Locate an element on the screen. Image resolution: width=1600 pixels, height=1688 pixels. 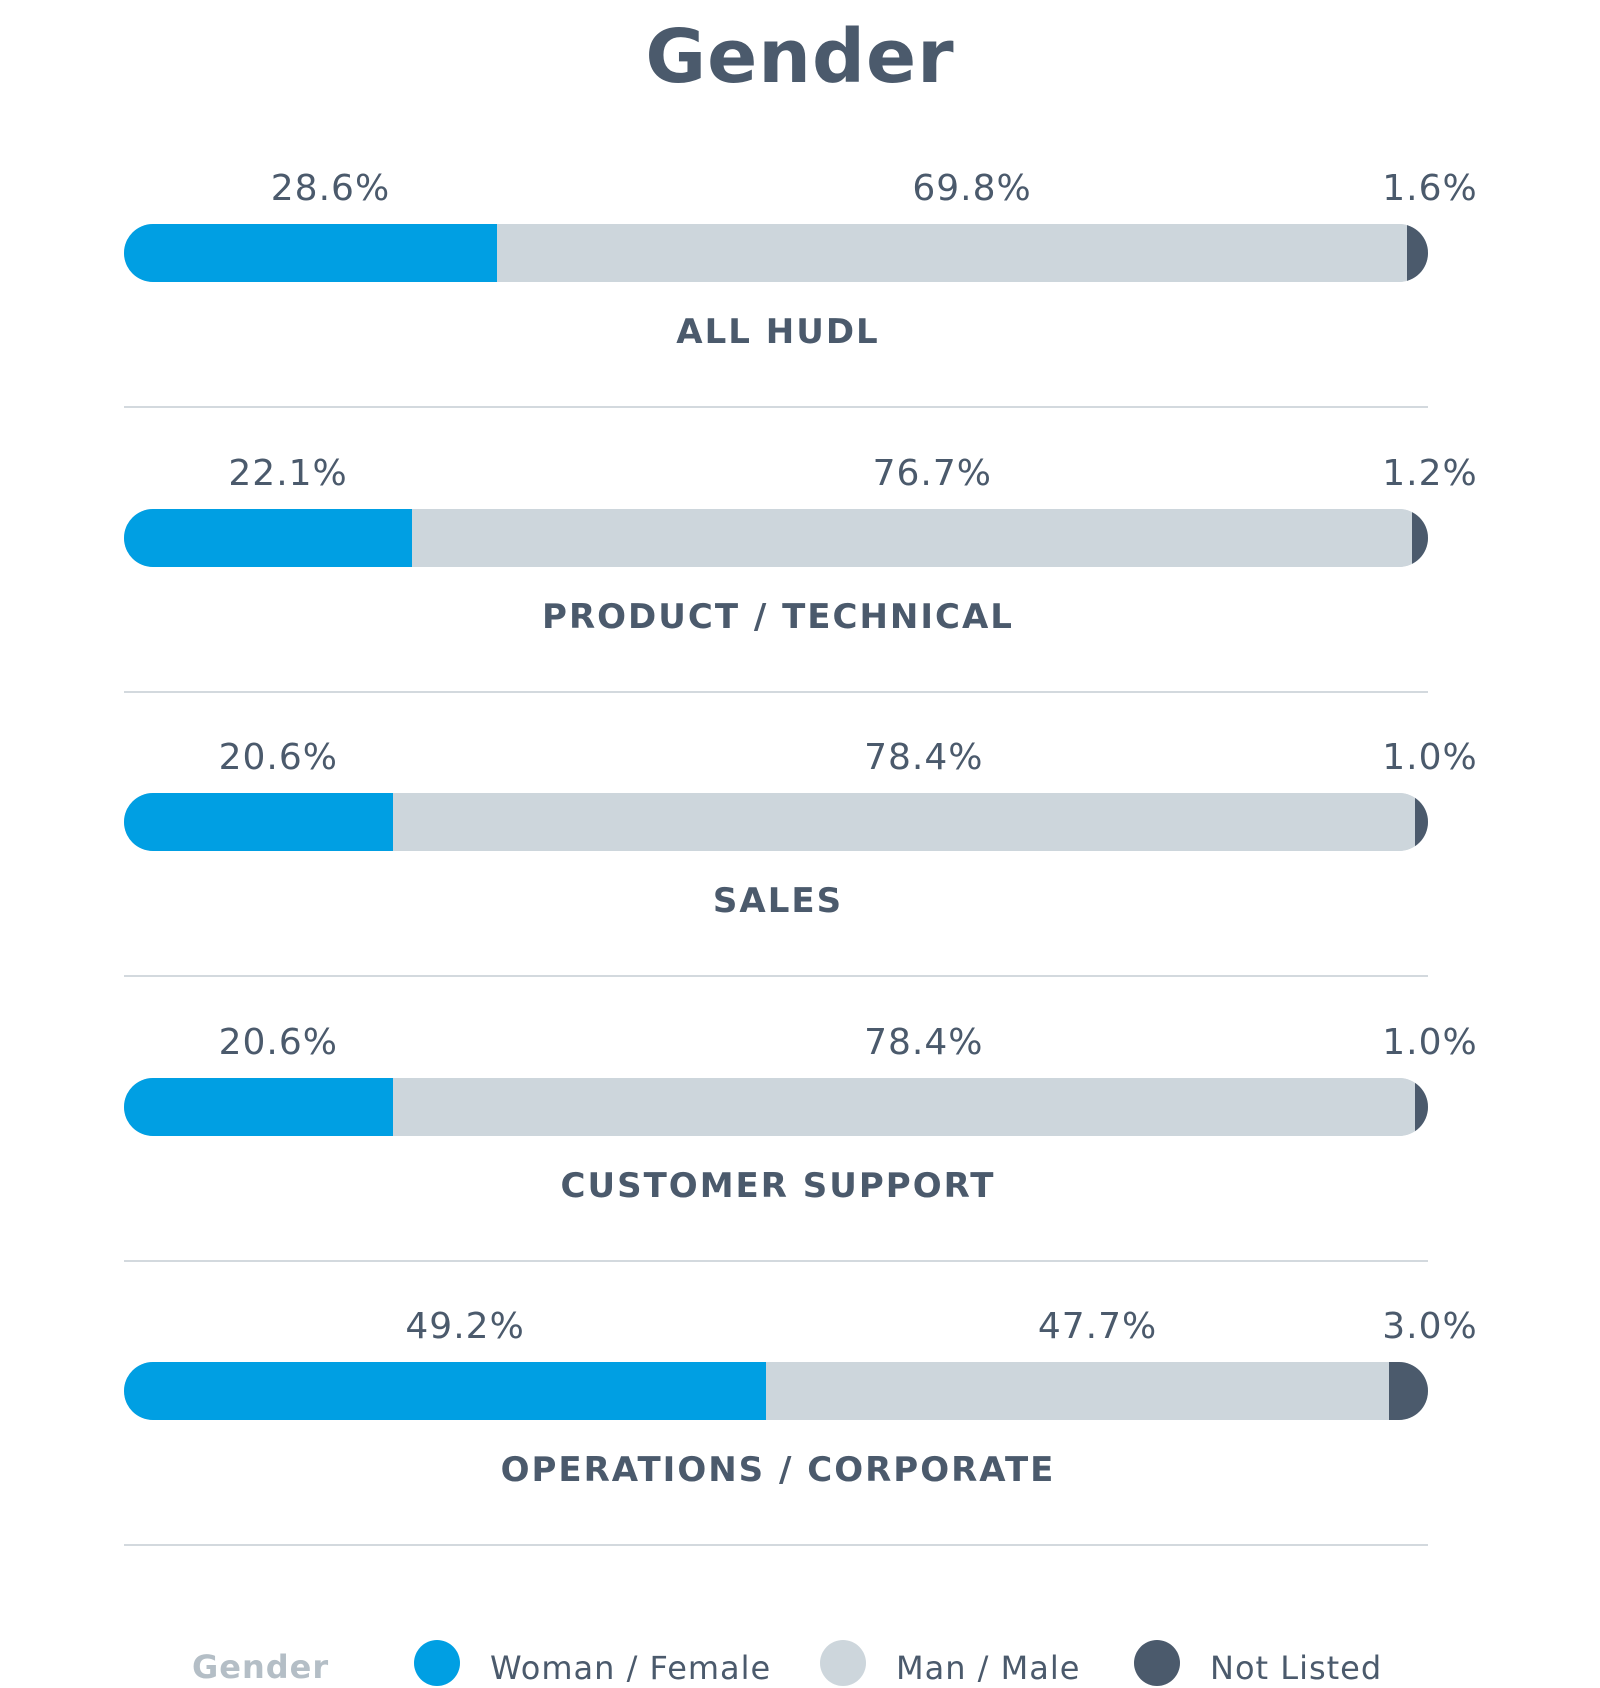
value-label-female: 49.2% is located at coordinates (465, 1326).